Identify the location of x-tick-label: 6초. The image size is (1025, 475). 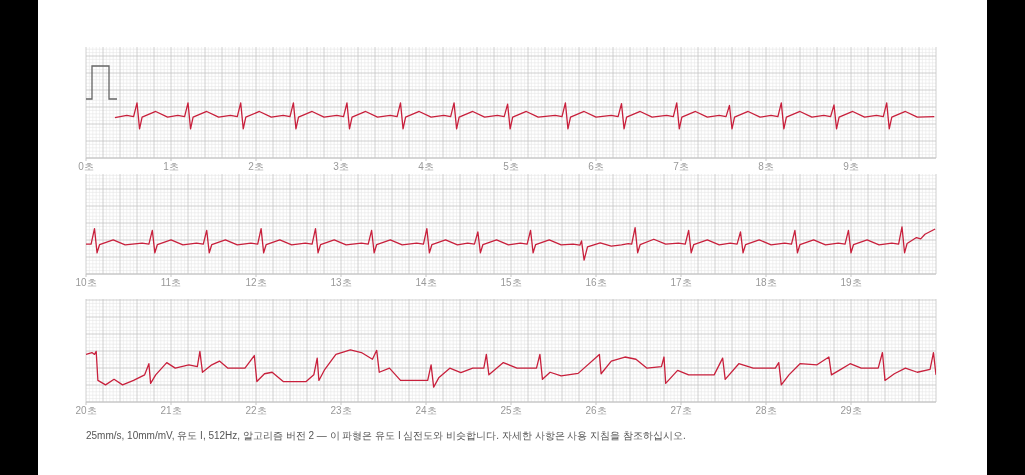
(596, 167).